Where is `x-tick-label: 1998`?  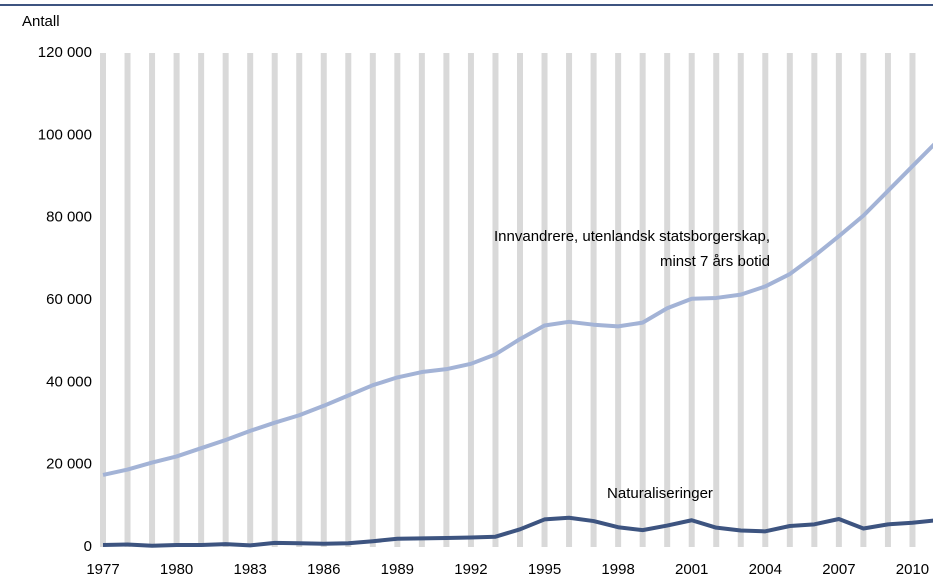 x-tick-label: 1998 is located at coordinates (617, 569).